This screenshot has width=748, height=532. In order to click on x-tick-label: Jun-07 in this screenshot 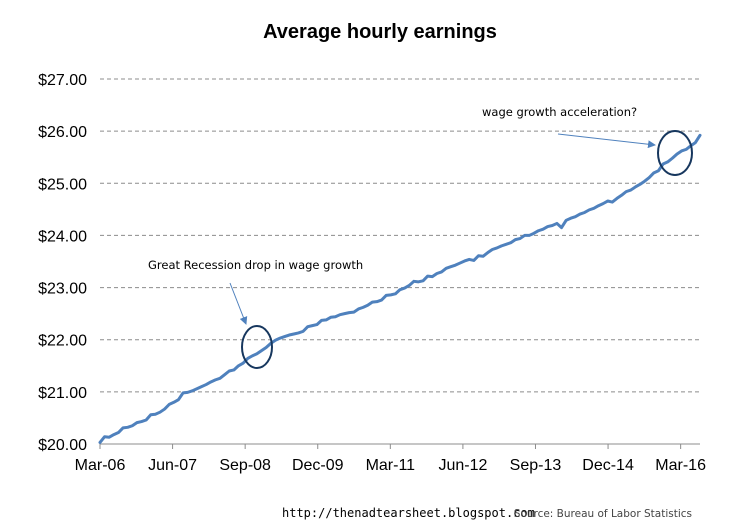, I will do `click(172, 465)`.